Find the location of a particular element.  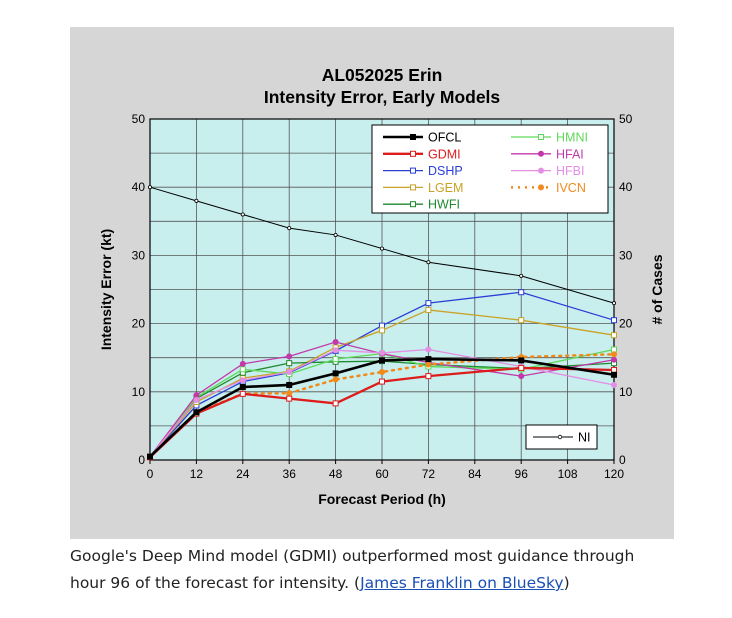

caption-suffix: ) is located at coordinates (566, 583).